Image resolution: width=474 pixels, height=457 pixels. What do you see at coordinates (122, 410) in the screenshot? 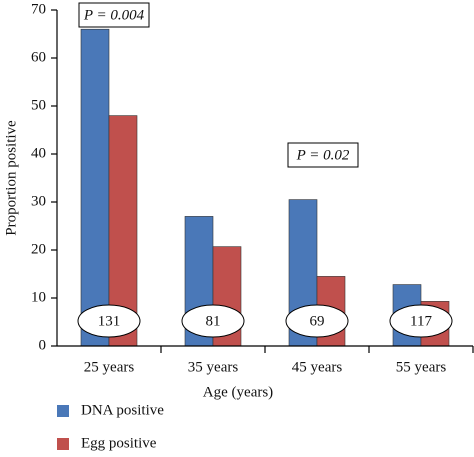
I see `legend-label: DNA positive` at bounding box center [122, 410].